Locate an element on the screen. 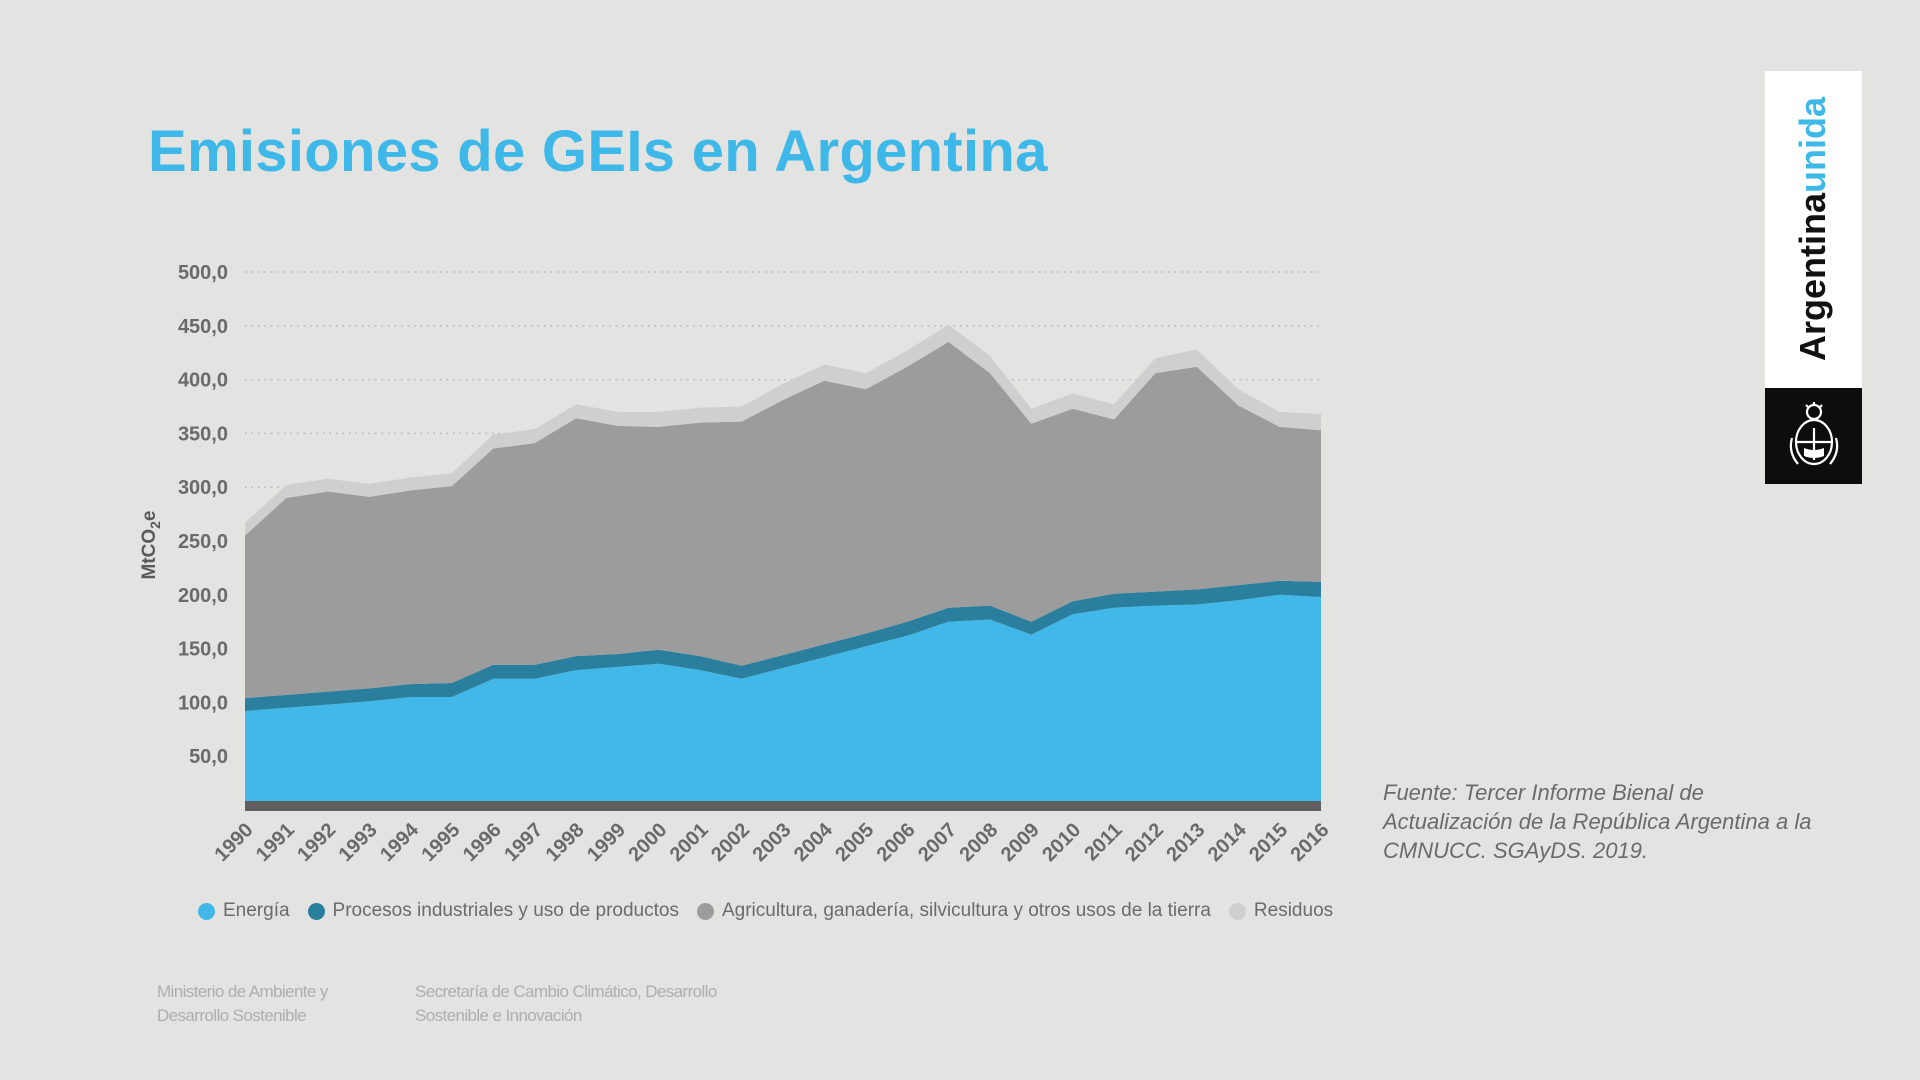 This screenshot has height=1080, width=1920. x-tick-label: 2016 is located at coordinates (1310, 842).